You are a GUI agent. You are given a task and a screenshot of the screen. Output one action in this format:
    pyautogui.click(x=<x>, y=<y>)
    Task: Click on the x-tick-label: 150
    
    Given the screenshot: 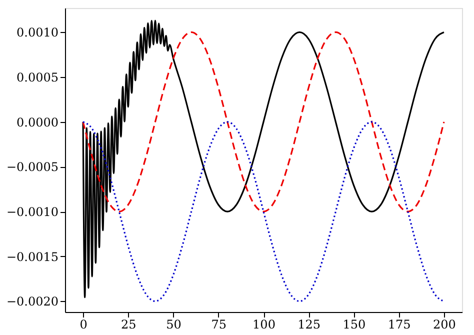 What is the action you would take?
    pyautogui.click(x=354, y=325)
    